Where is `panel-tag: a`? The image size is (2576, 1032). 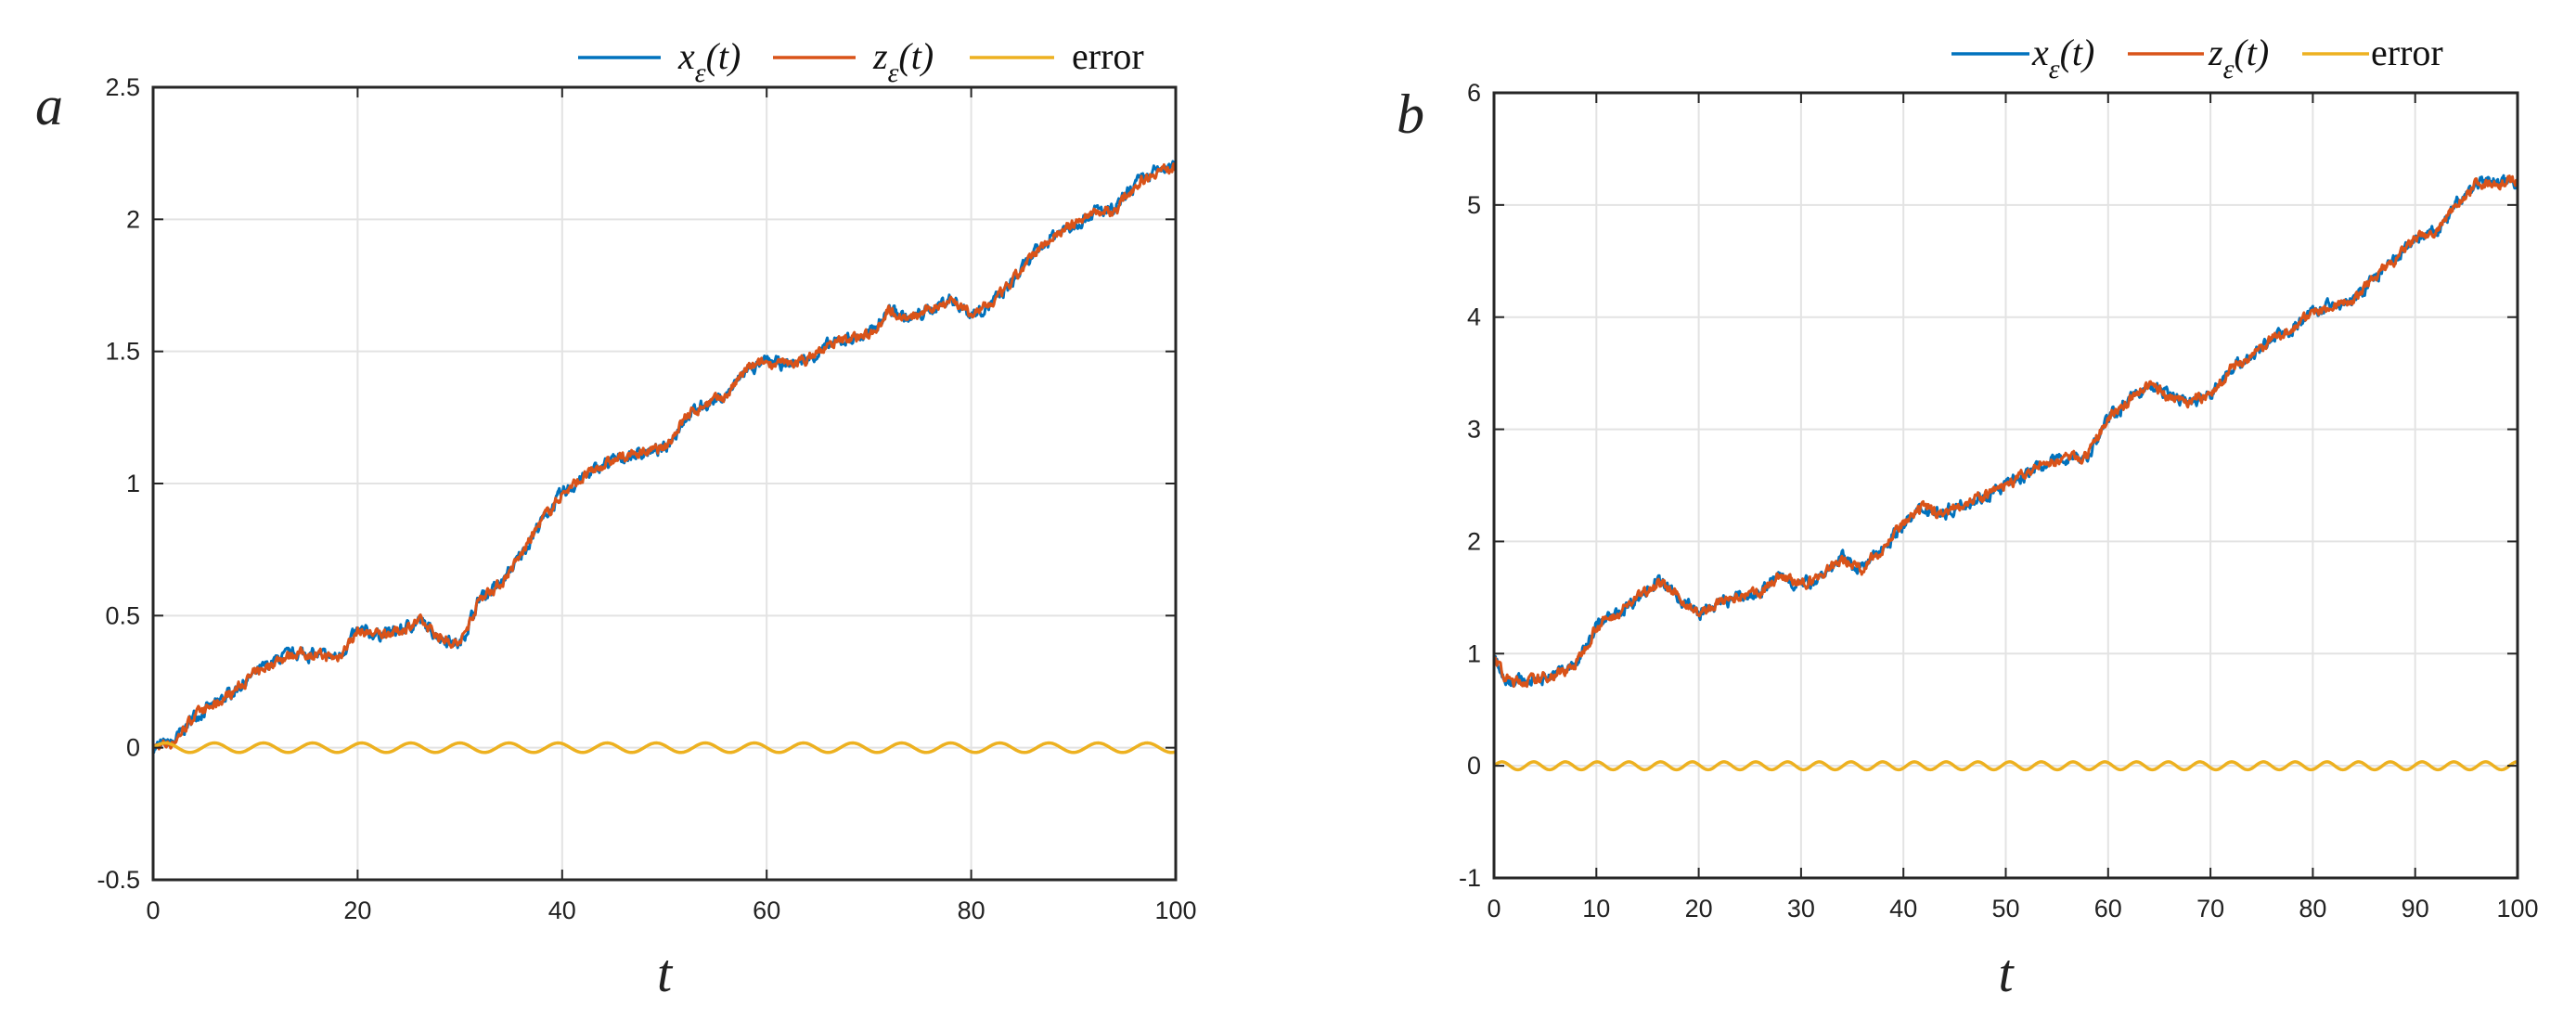 panel-tag: a is located at coordinates (49, 105).